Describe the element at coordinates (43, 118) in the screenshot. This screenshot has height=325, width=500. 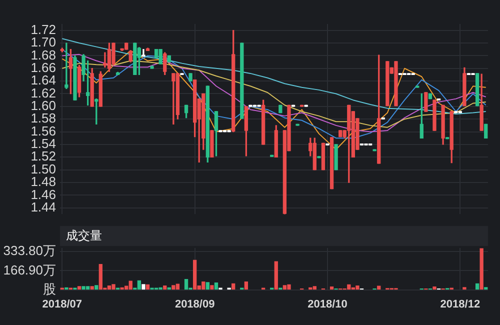
I see `y-tick-label: 1.58` at that location.